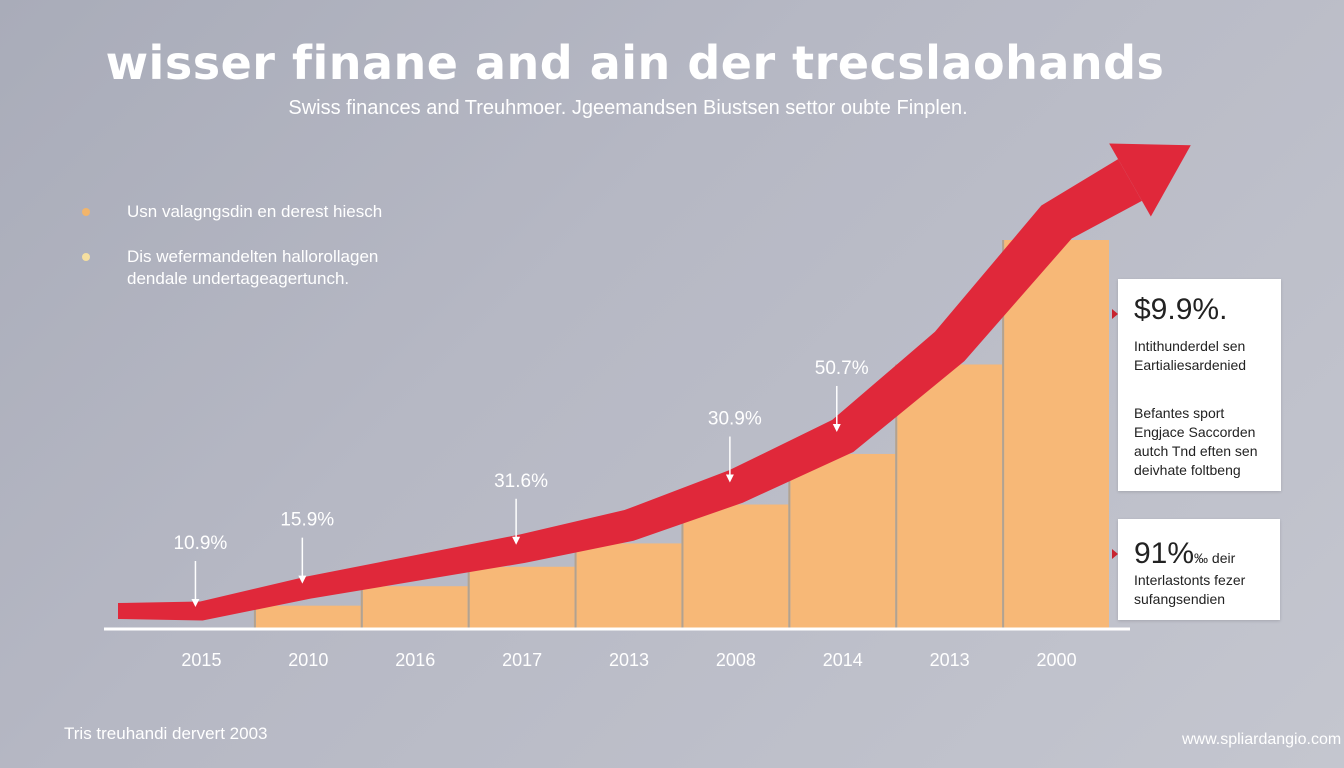 The height and width of the screenshot is (768, 1344). What do you see at coordinates (1190, 365) in the screenshot?
I see `card-line-2: Eartialiesardenied` at bounding box center [1190, 365].